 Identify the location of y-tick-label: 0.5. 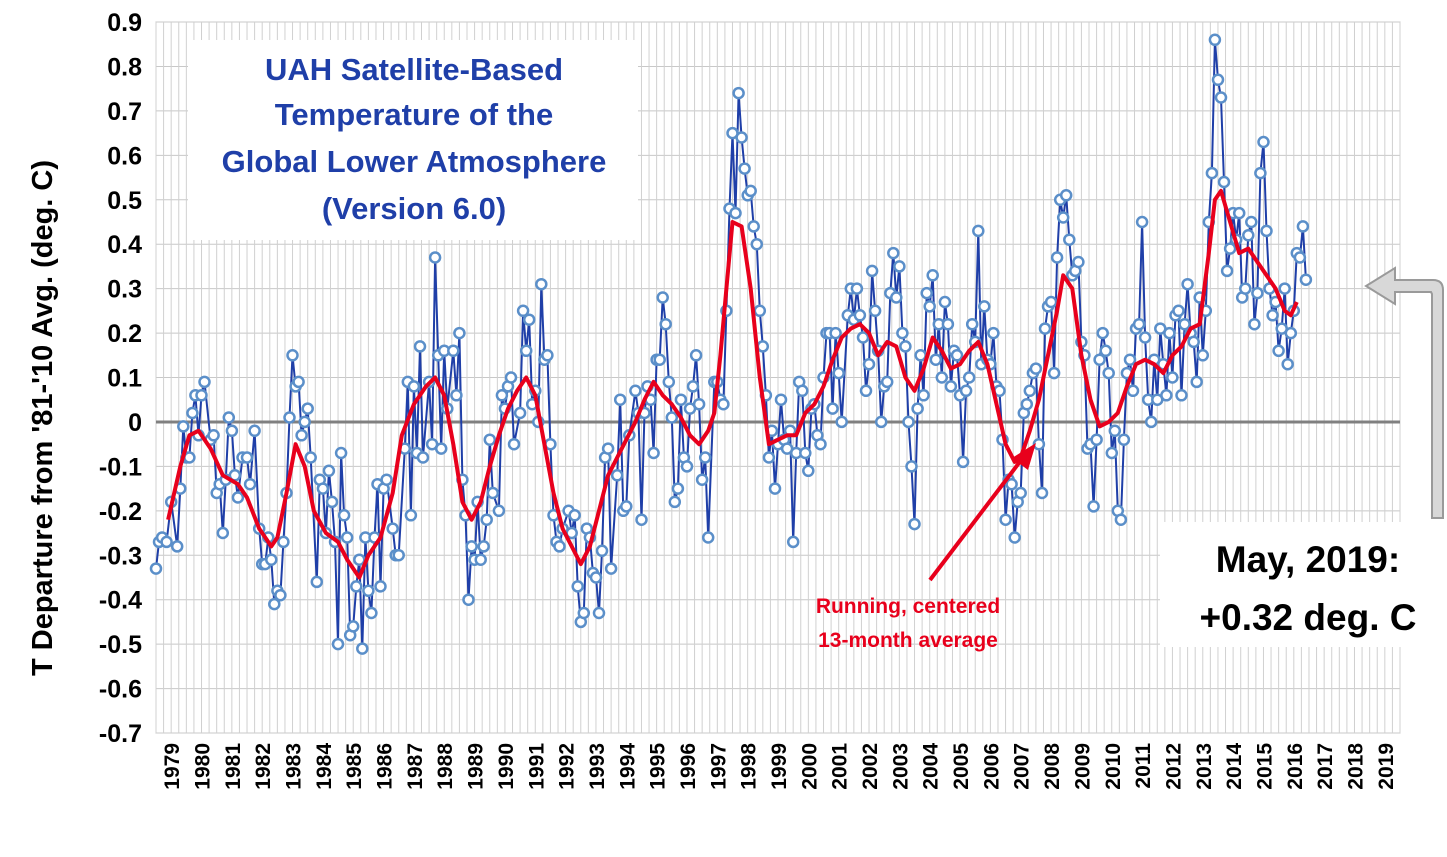
(124, 201).